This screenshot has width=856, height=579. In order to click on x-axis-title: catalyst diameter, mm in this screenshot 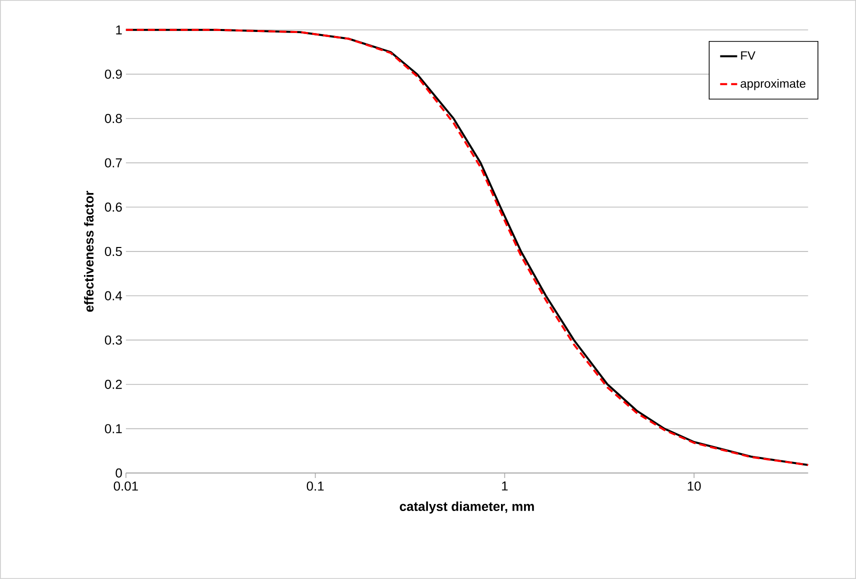, I will do `click(467, 508)`.